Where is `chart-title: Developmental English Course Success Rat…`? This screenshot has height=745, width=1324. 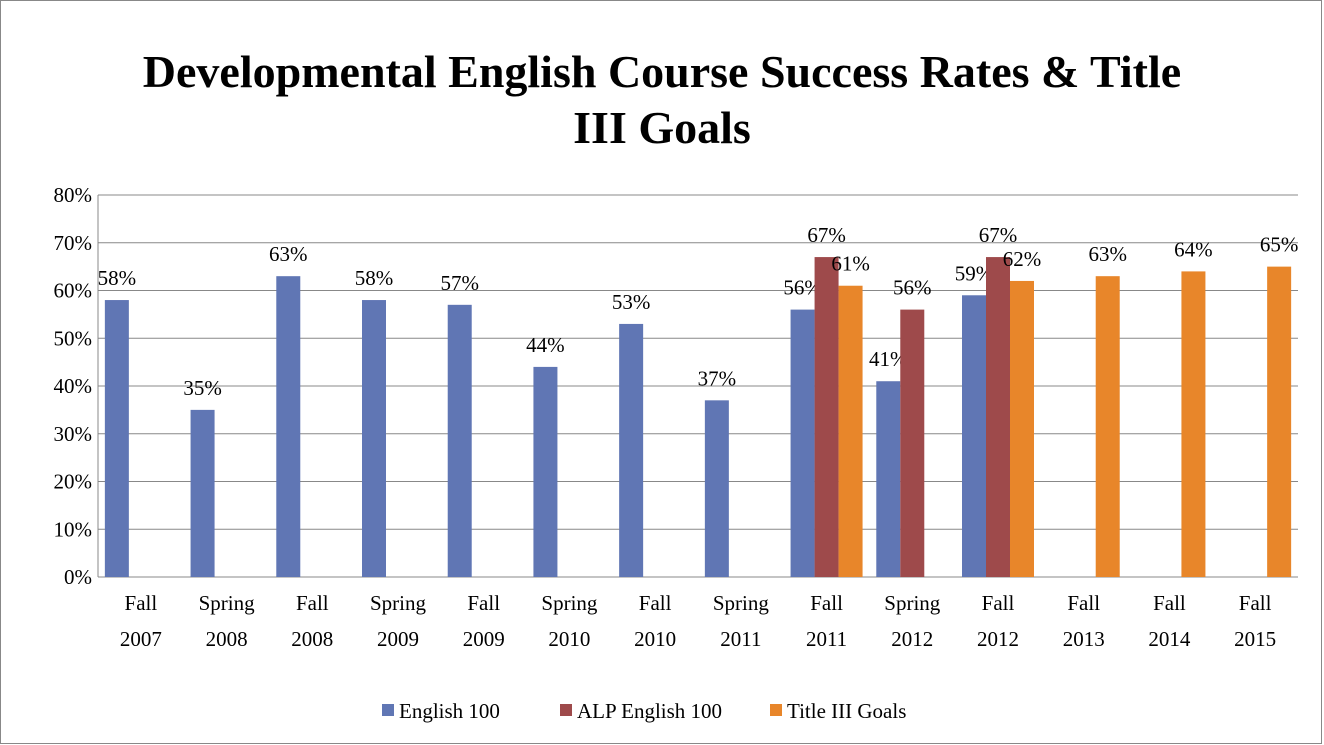 chart-title: Developmental English Course Success Rat… is located at coordinates (662, 99).